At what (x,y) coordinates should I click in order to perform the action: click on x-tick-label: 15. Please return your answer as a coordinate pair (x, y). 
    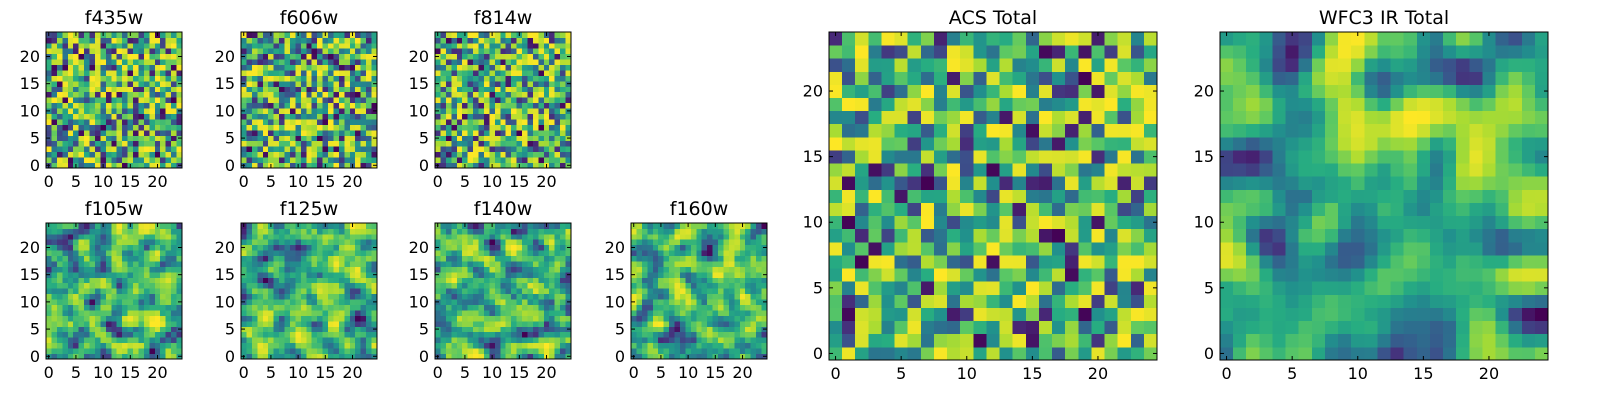
    Looking at the image, I should click on (130, 181).